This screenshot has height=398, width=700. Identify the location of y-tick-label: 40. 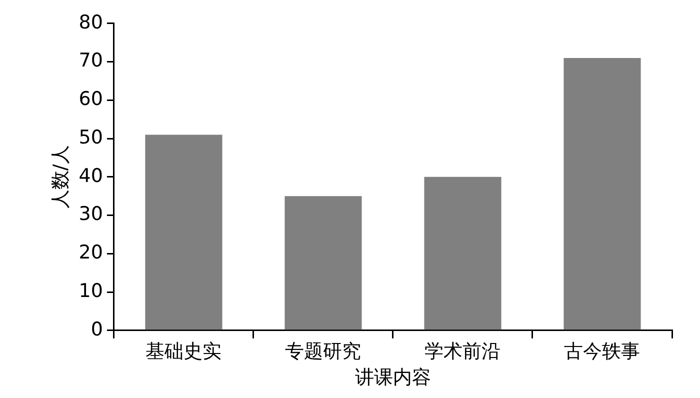
(90, 175).